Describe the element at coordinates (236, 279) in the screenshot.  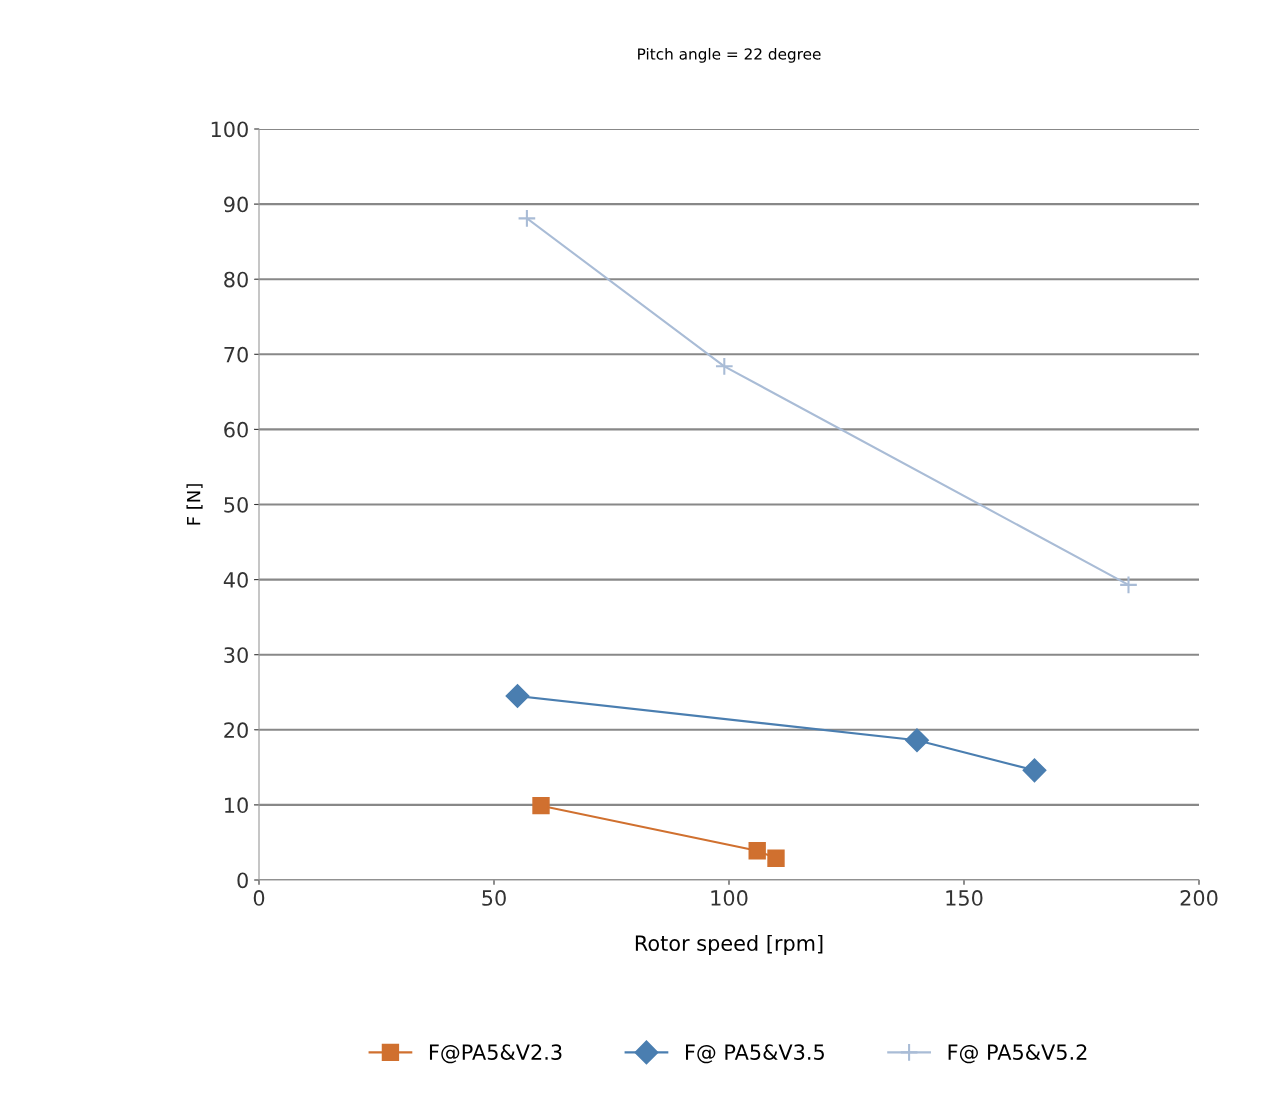
I see `y-tick-label: 80` at that location.